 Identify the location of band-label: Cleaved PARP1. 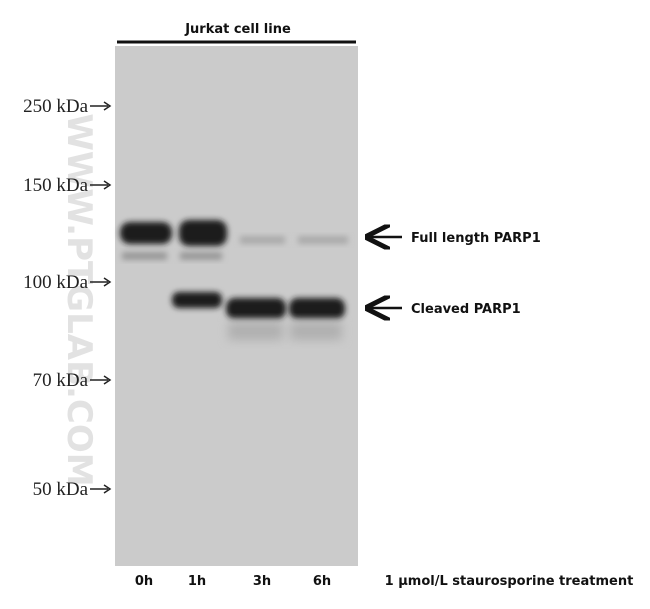
(466, 309).